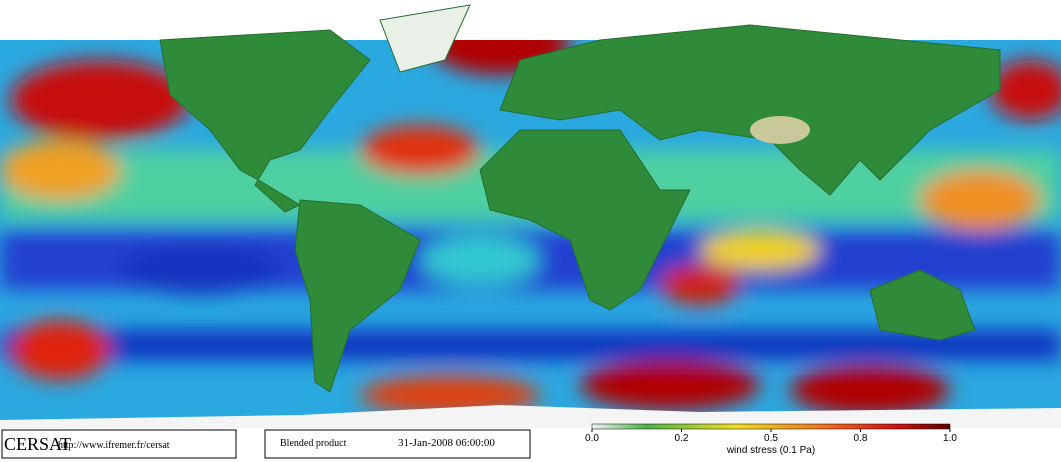 Image resolution: width=1061 pixels, height=462 pixels. What do you see at coordinates (446, 443) in the screenshot?
I see `datetime: 31-Jan-2008 06:00:00` at bounding box center [446, 443].